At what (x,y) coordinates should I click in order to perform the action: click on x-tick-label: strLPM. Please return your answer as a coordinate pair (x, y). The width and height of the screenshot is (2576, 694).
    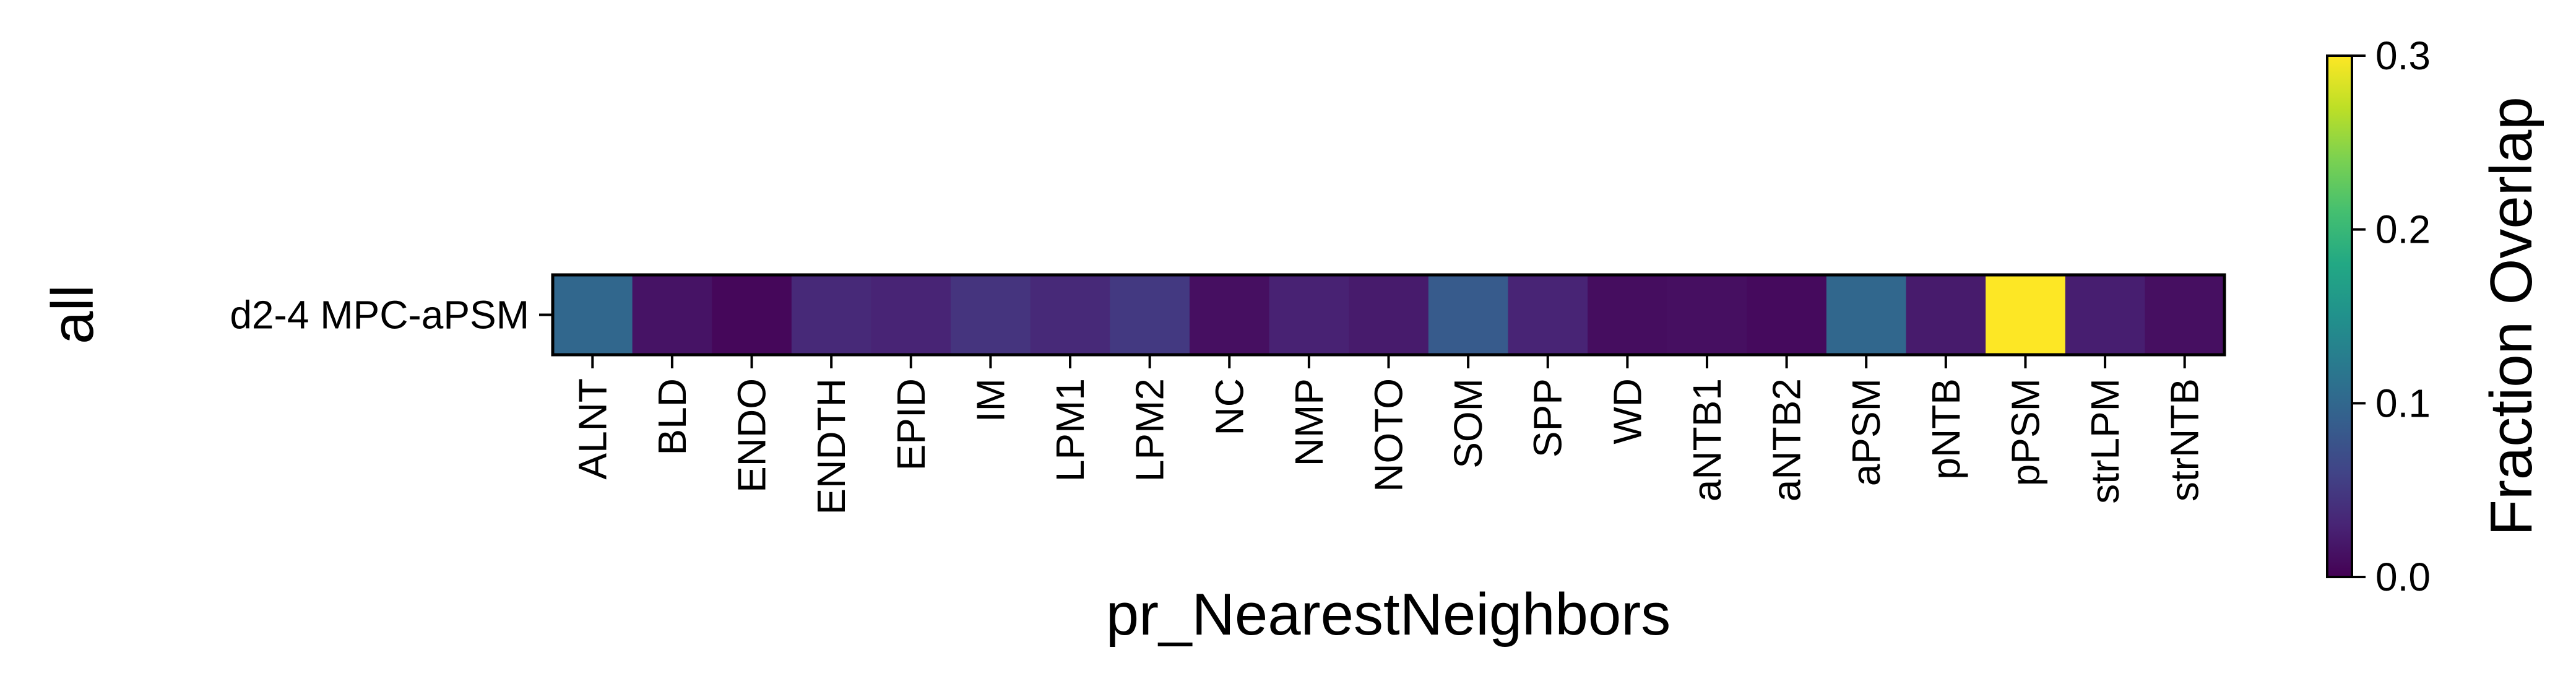
    Looking at the image, I should click on (2105, 441).